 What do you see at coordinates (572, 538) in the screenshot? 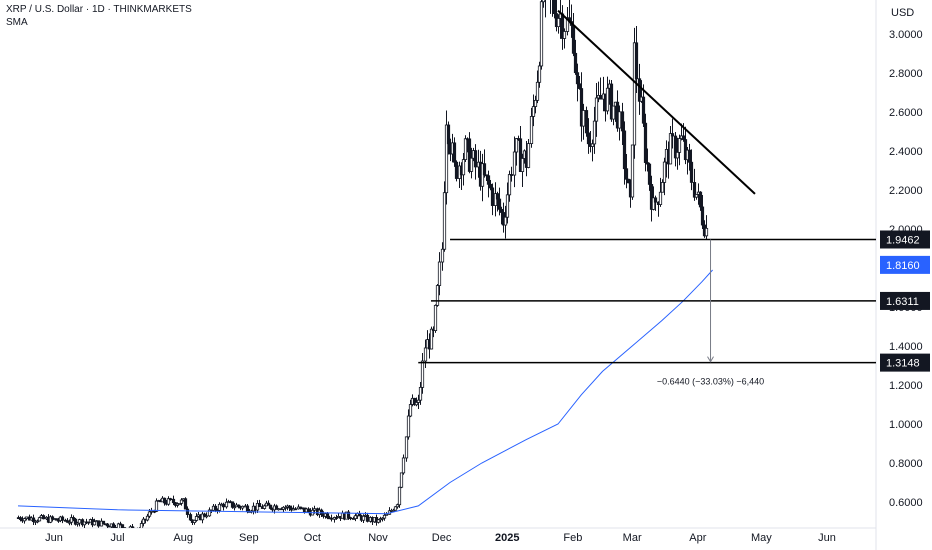
I see `x-tick-label: Feb` at bounding box center [572, 538].